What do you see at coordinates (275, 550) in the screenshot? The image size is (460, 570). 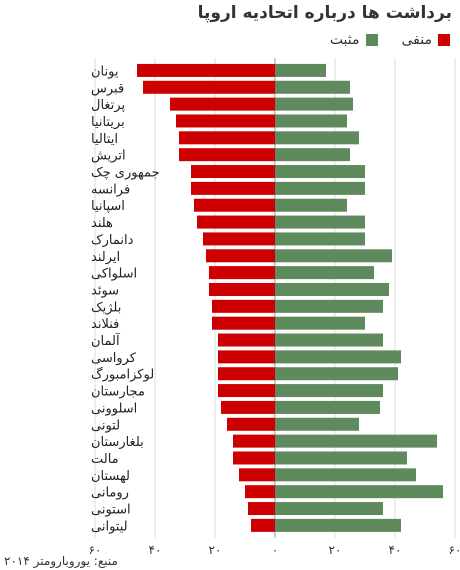 I see `x-tick-label: ۰` at bounding box center [275, 550].